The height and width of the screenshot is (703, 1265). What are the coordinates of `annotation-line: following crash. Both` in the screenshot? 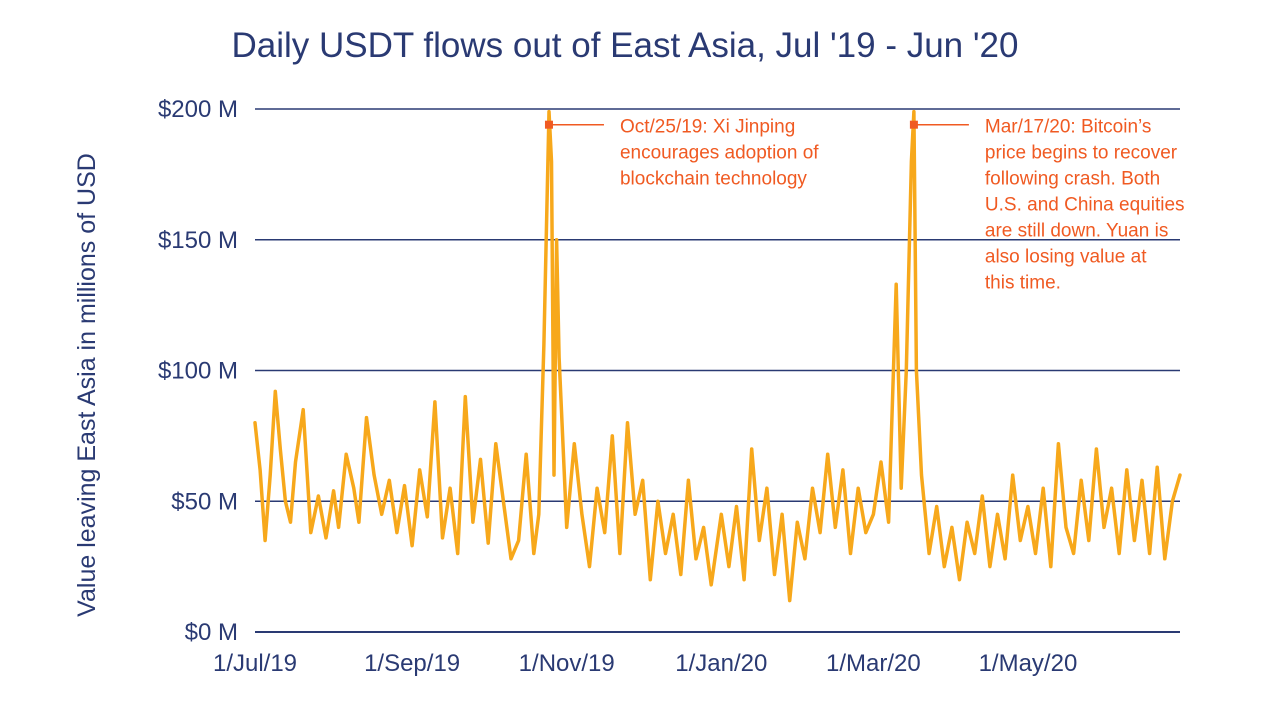 It's located at (1072, 179).